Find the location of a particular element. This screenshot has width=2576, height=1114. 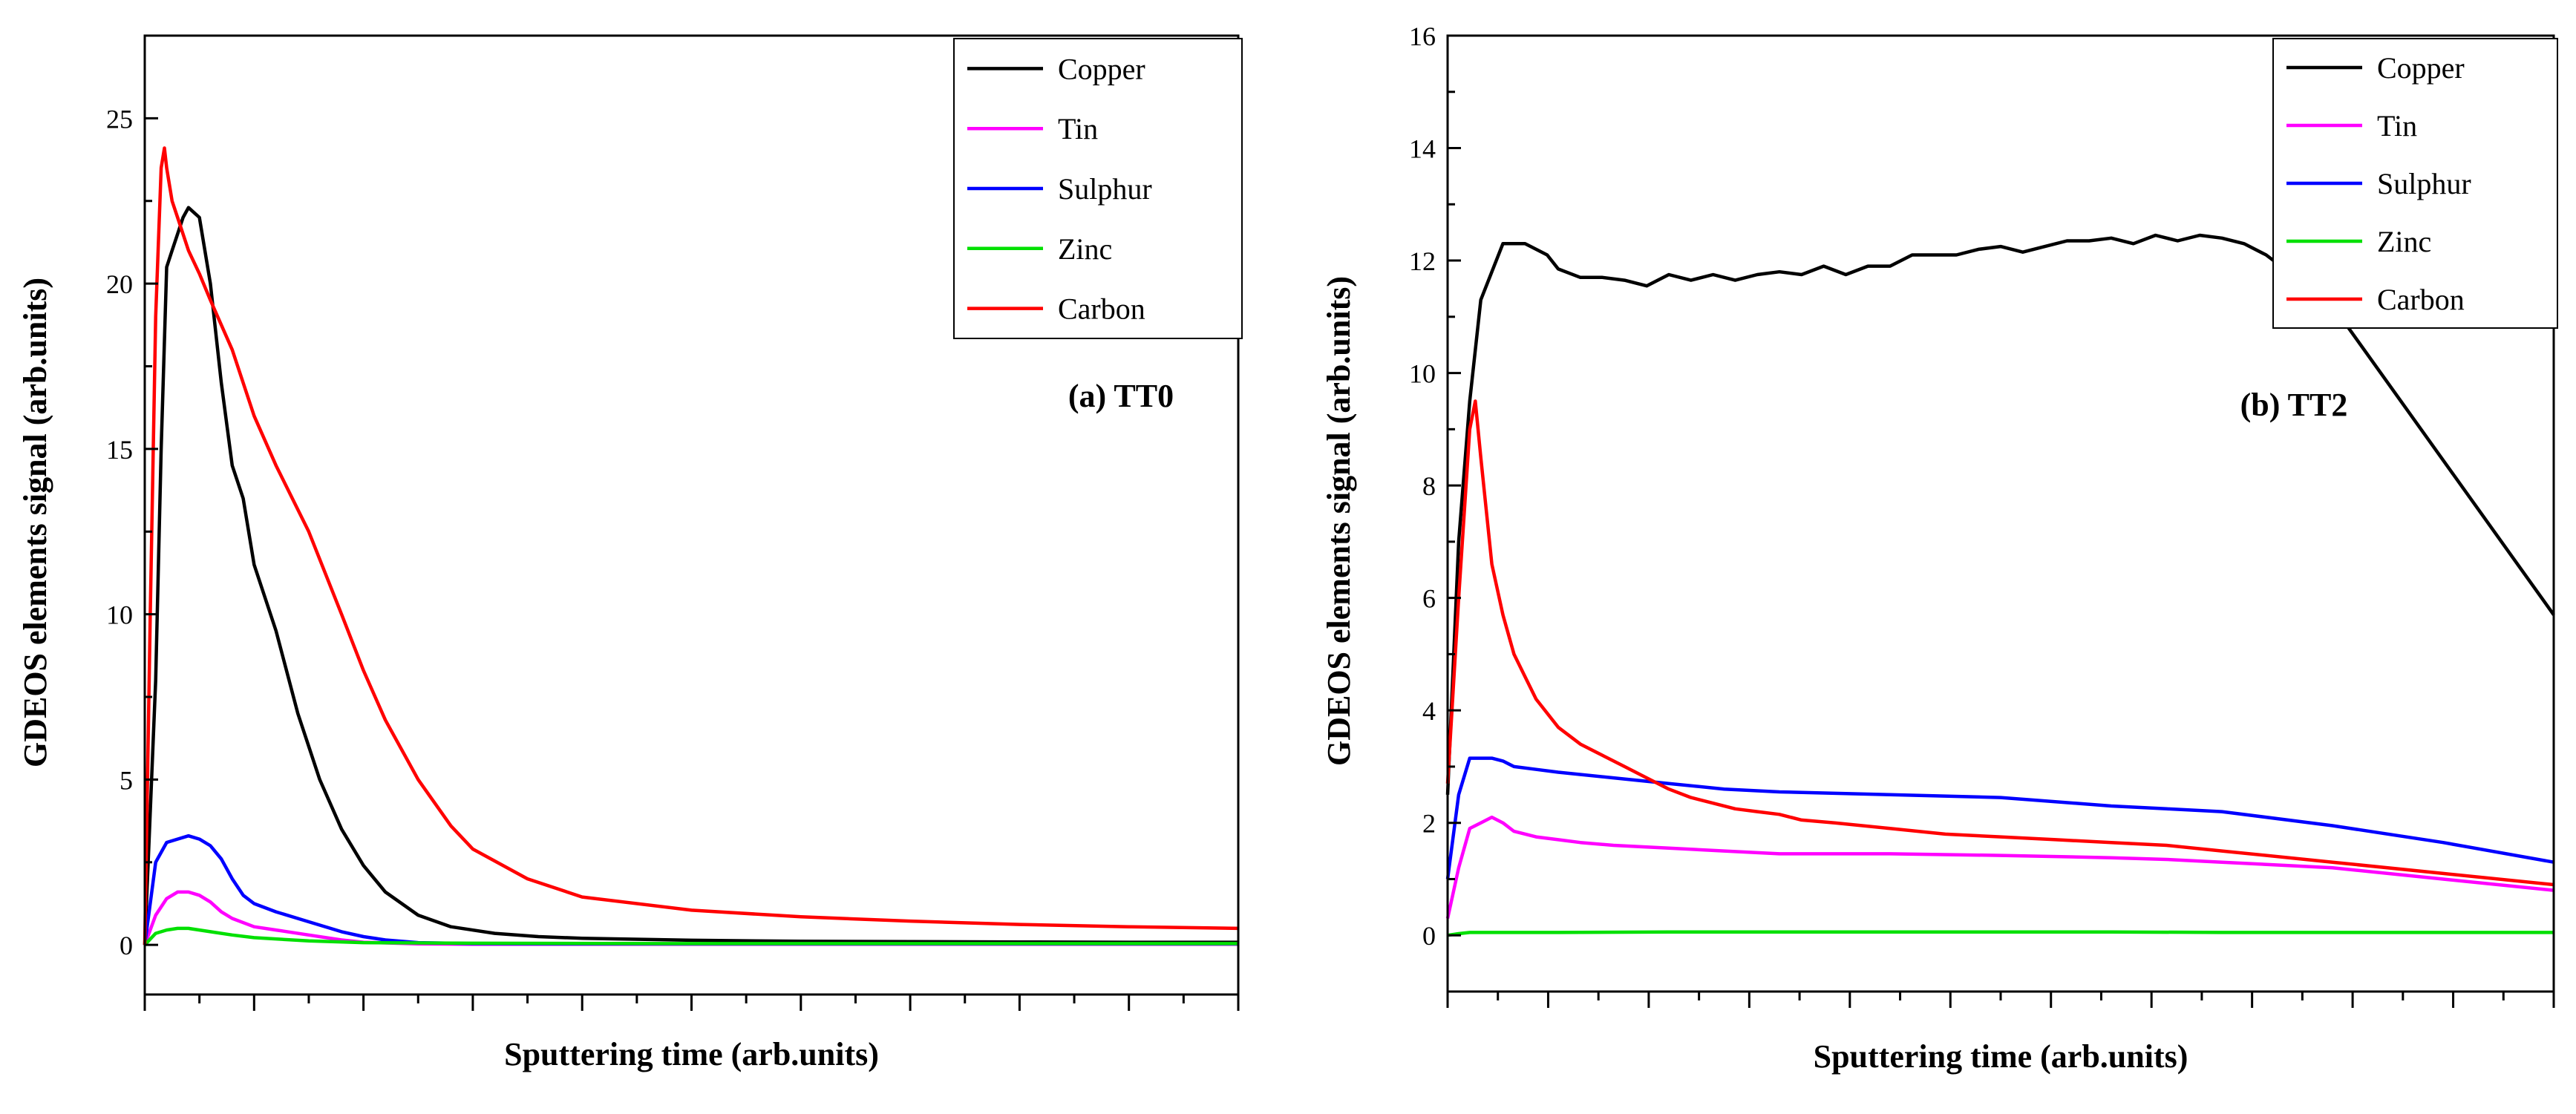

panel-label: (b) TT2 is located at coordinates (2294, 405).